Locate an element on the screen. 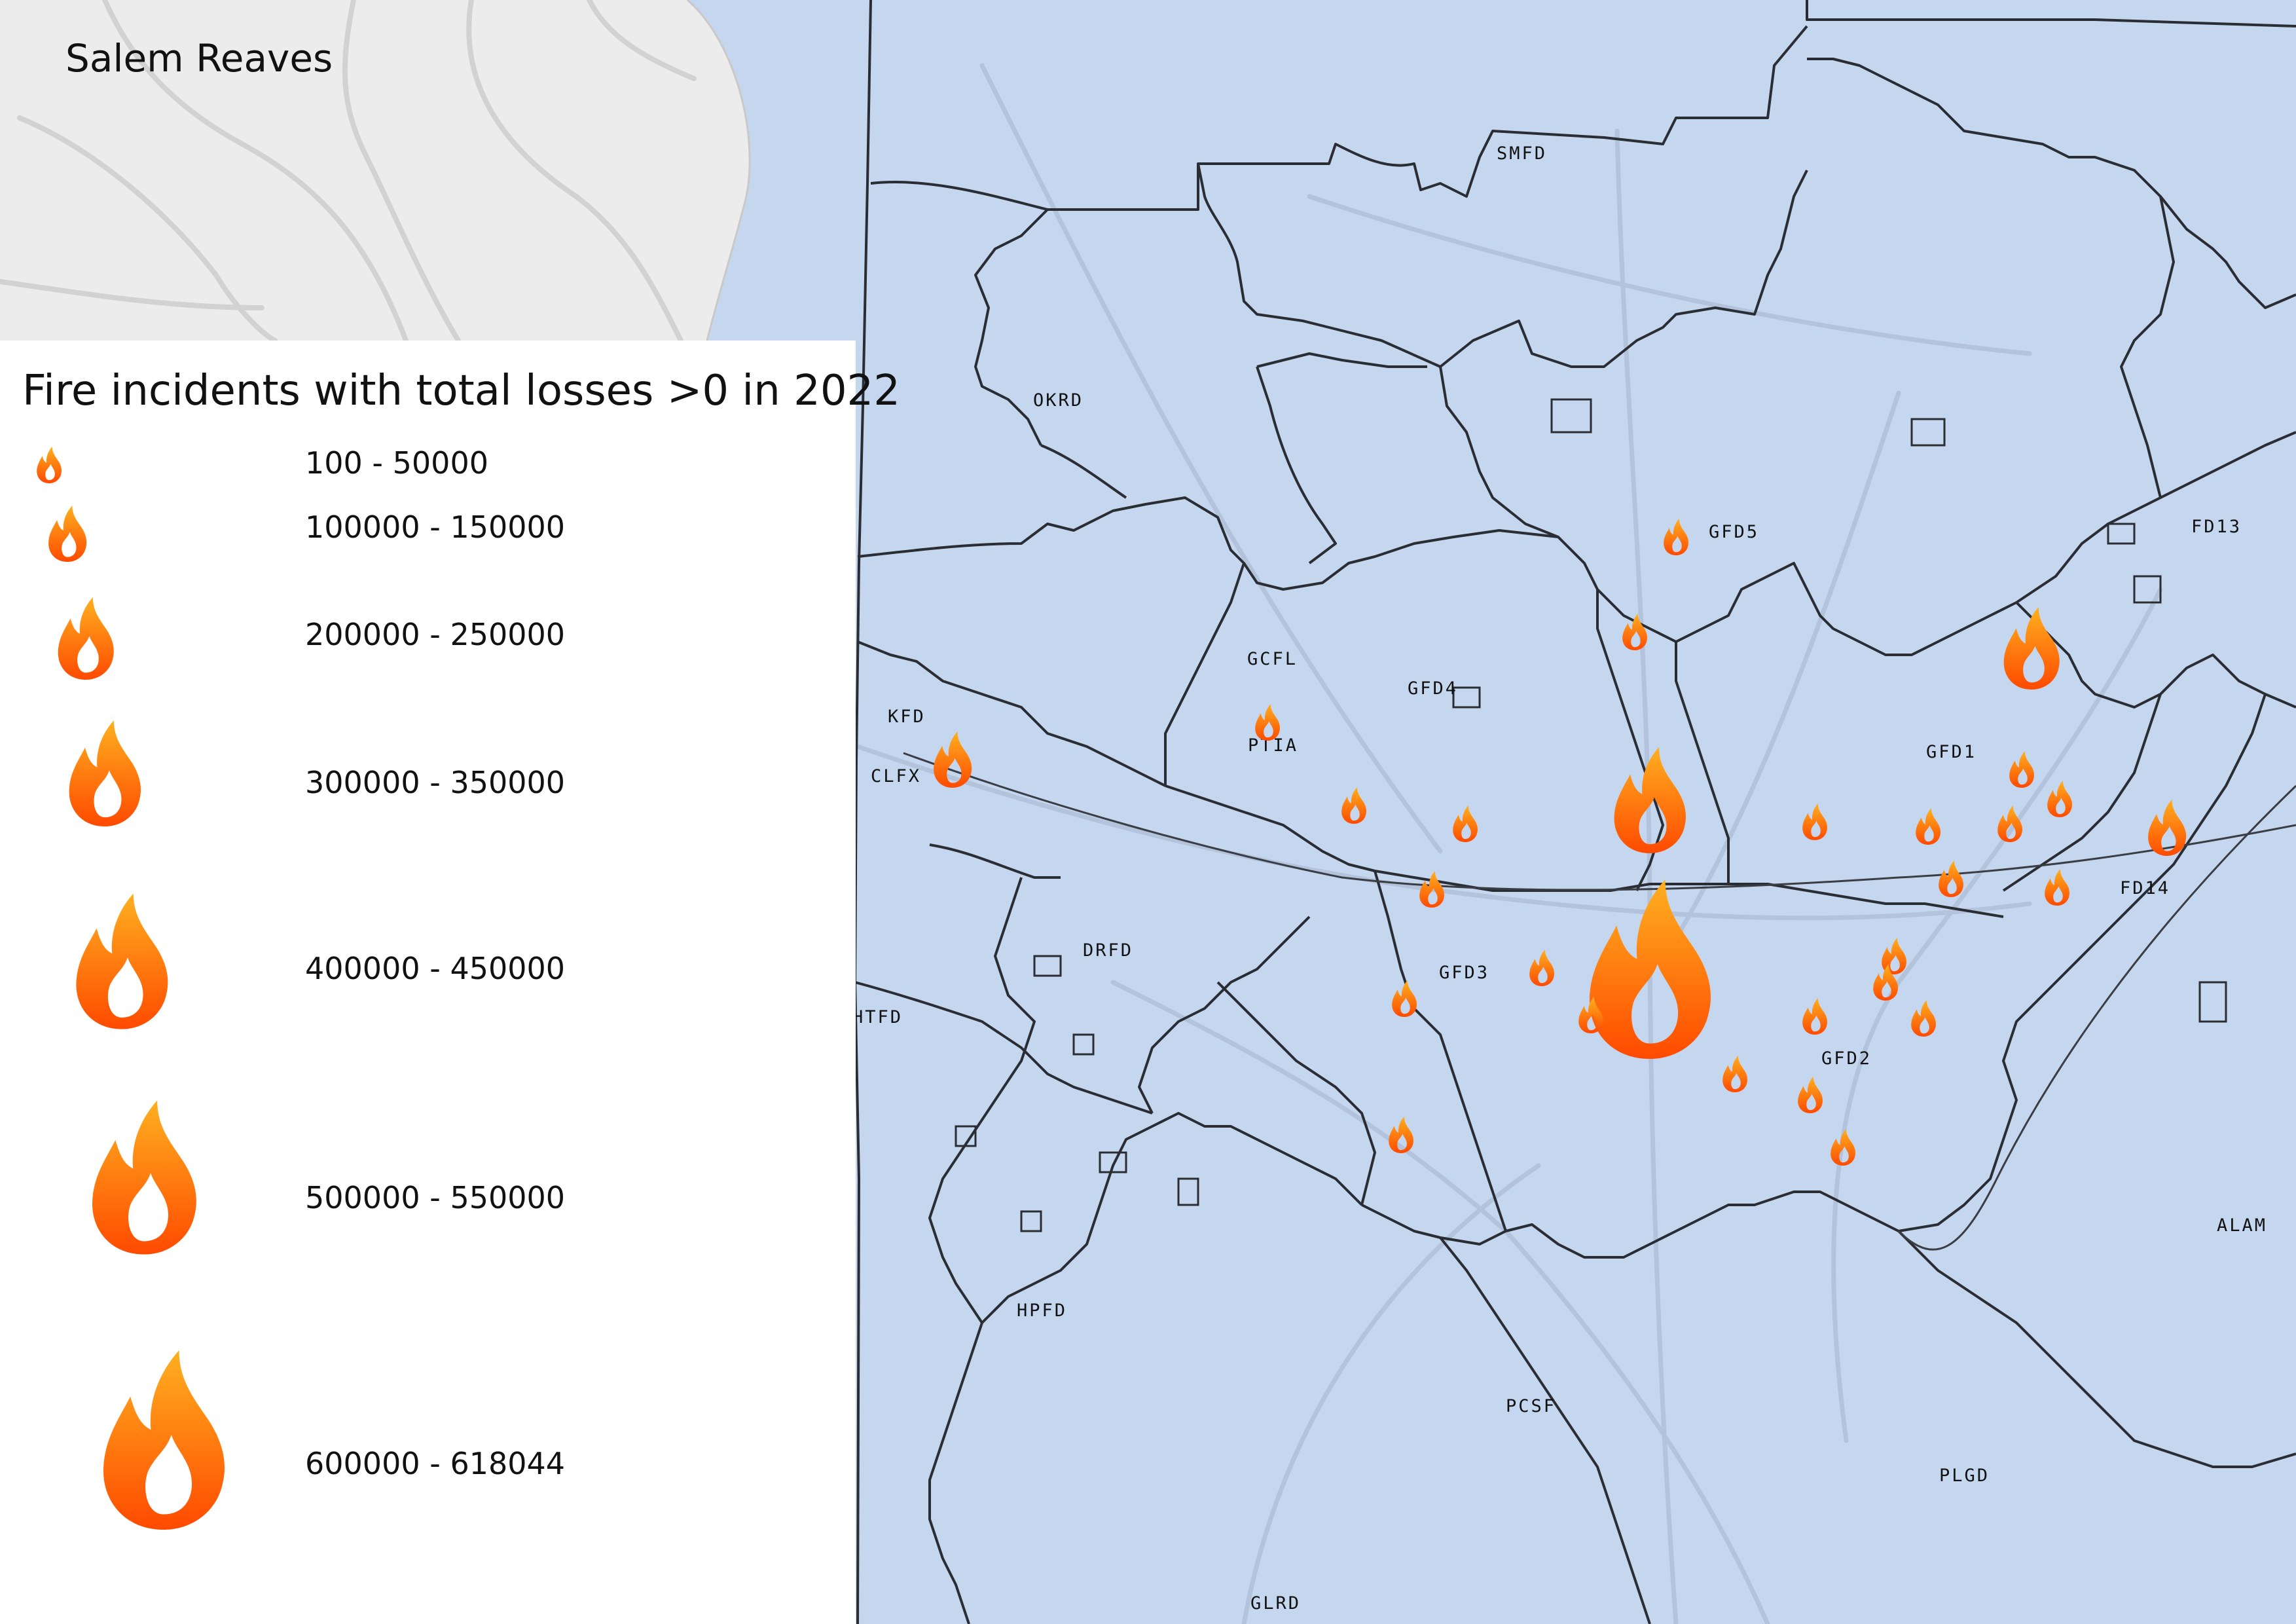 Image resolution: width=2296 pixels, height=1624 pixels. district-label-fd14: FD14 is located at coordinates (2145, 888).